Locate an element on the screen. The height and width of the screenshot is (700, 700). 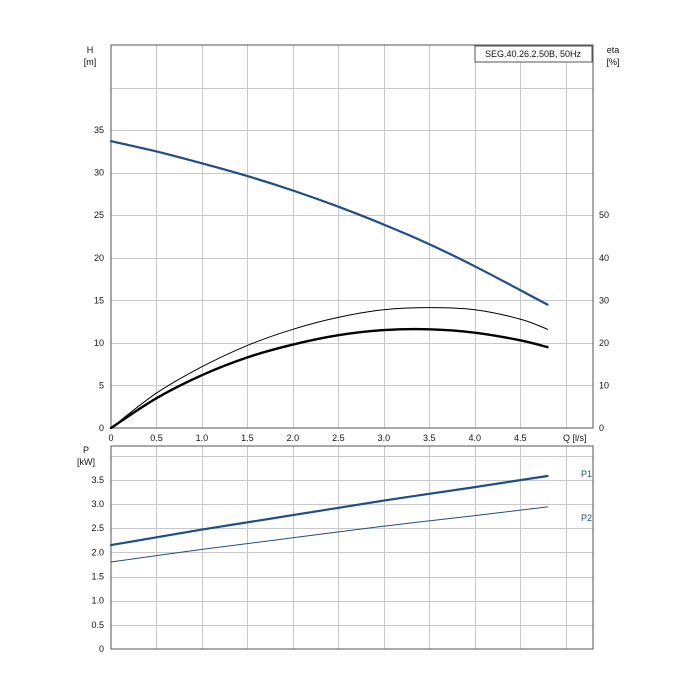
head-tick-label: 5 is located at coordinates (101, 385).